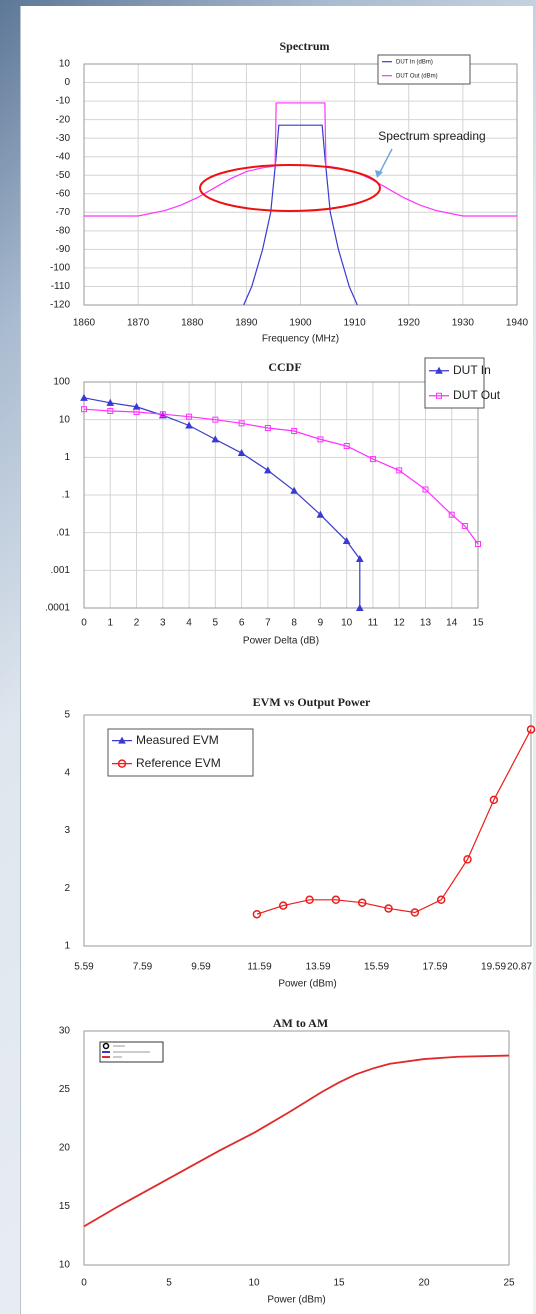 The width and height of the screenshot is (536, 1314). I want to click on y-tick-label: 2, so click(67, 888).